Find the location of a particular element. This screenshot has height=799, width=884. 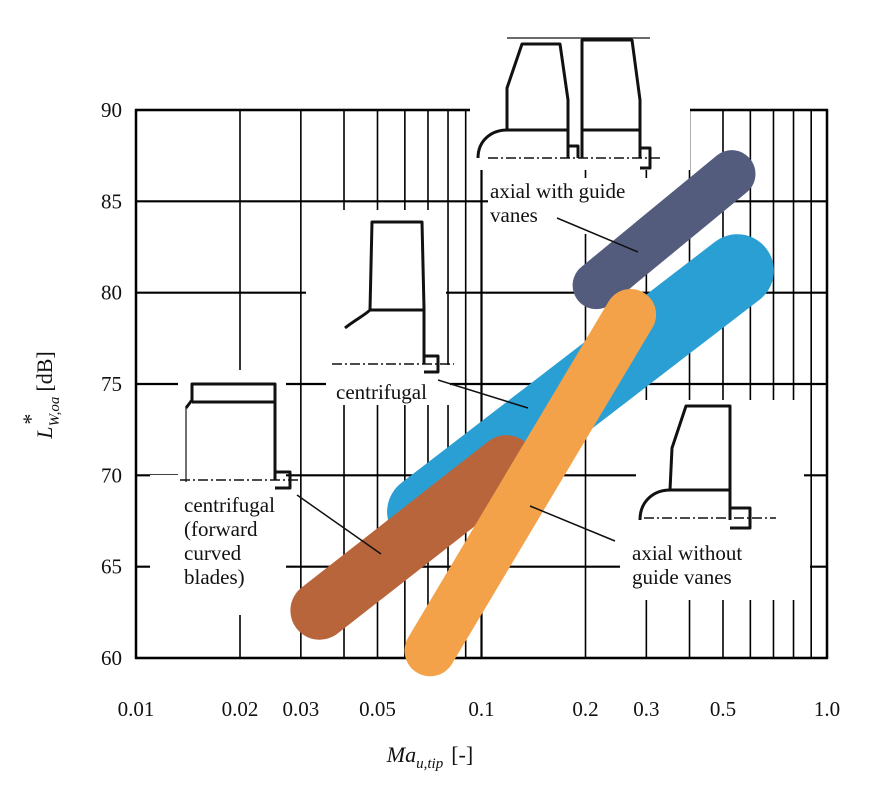

annotation-label: centrifugal (forward curved blades) is located at coordinates (229, 541).